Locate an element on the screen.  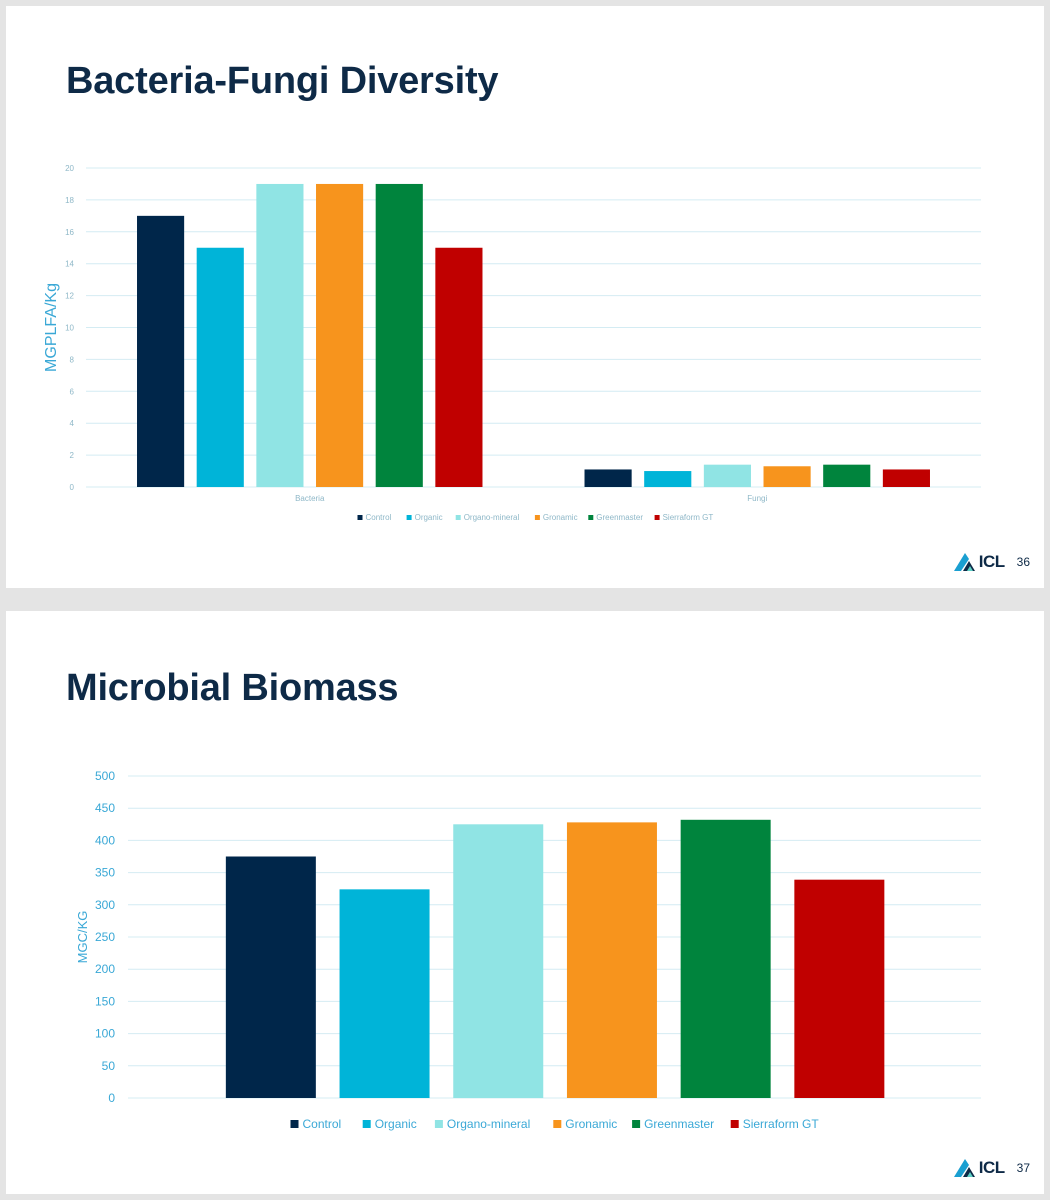
bar-greenmaster is located at coordinates (725, 958).